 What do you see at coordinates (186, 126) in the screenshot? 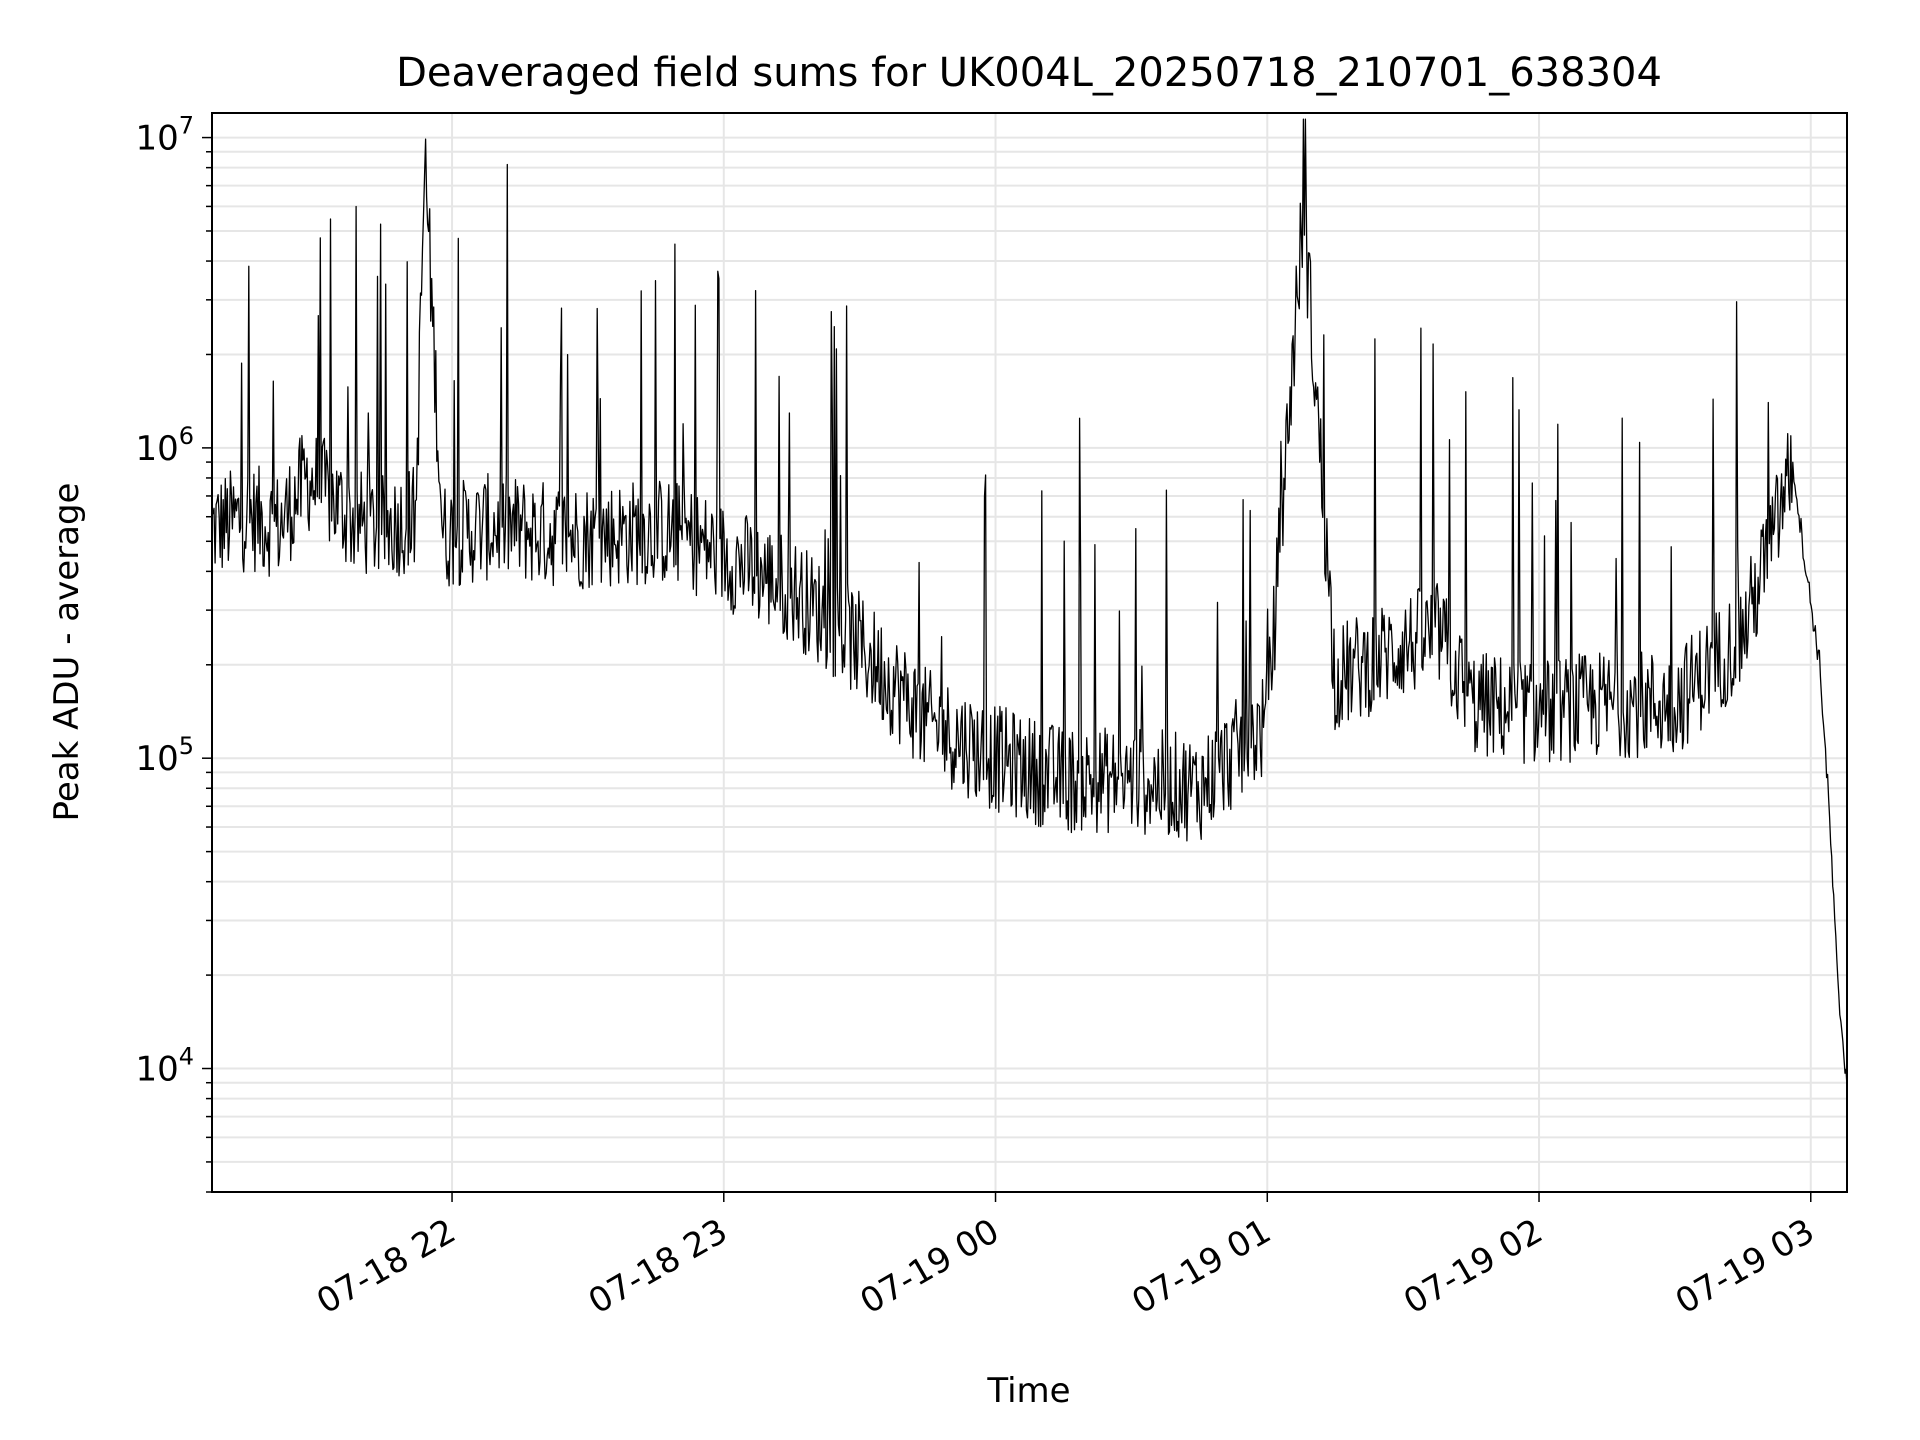
I see `y-tick-exponent: 7` at bounding box center [186, 126].